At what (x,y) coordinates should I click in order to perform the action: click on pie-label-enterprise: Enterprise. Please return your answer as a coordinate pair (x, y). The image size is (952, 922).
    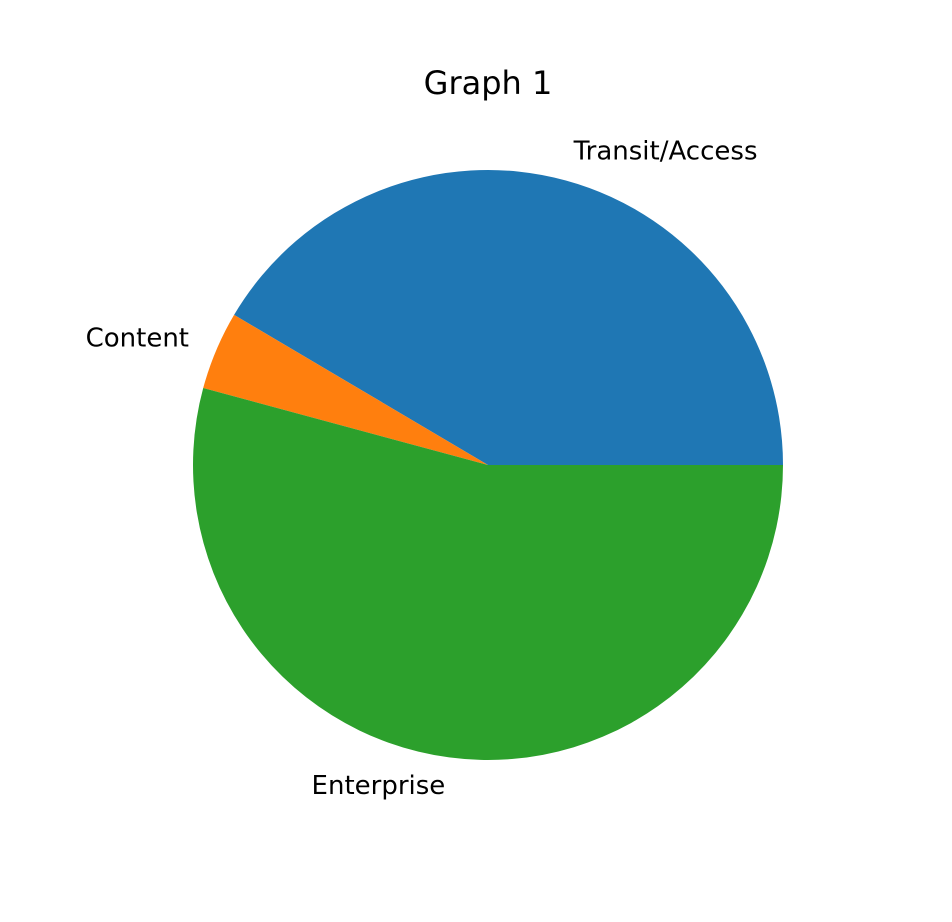
    Looking at the image, I should click on (379, 786).